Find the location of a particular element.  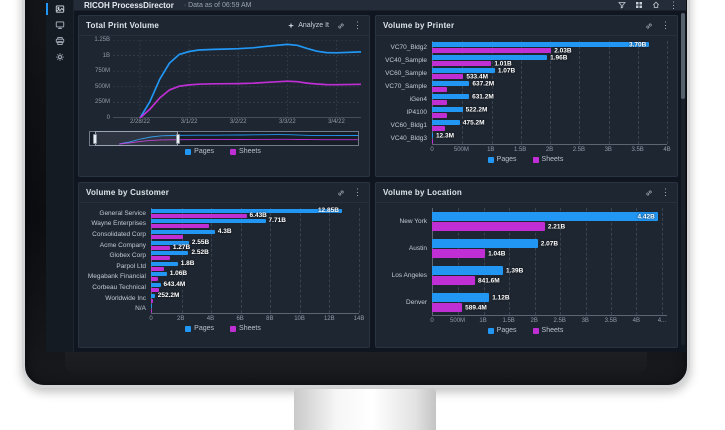

bar-sheets: 6.43B is located at coordinates (209, 215).